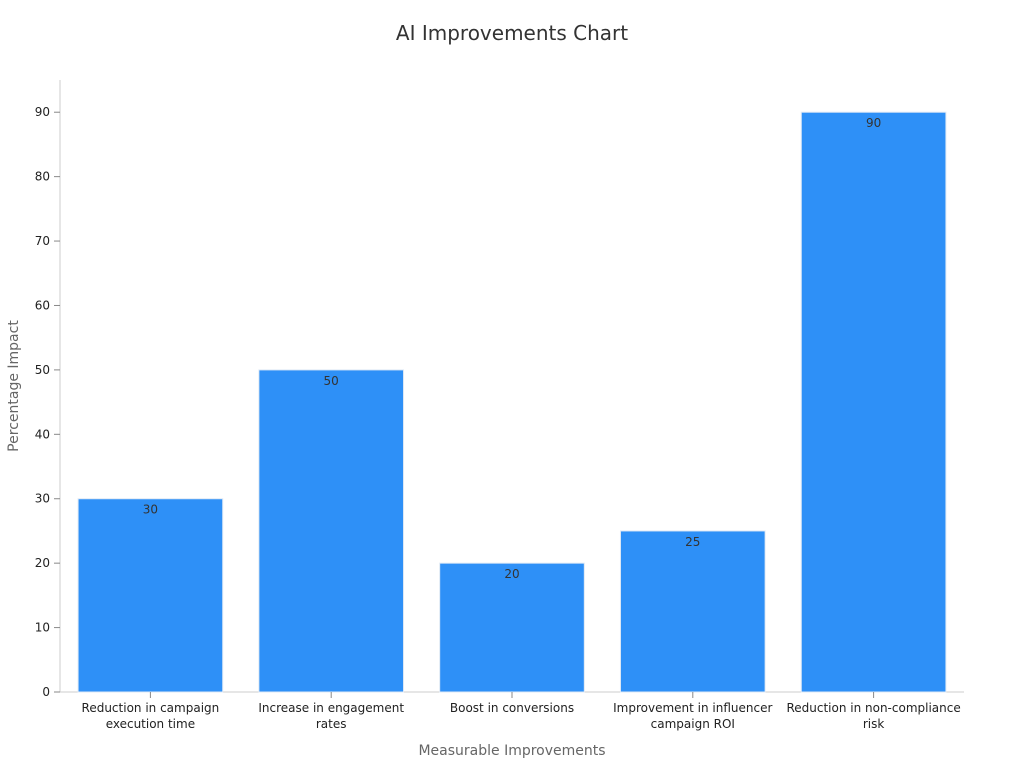  I want to click on x-tick-label-line: Reduction in non-compliance, so click(873, 708).